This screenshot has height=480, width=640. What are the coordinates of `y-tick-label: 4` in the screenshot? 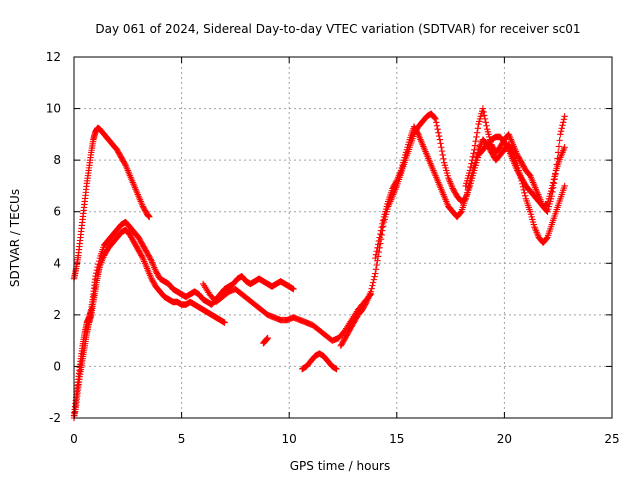 It's located at (57, 263).